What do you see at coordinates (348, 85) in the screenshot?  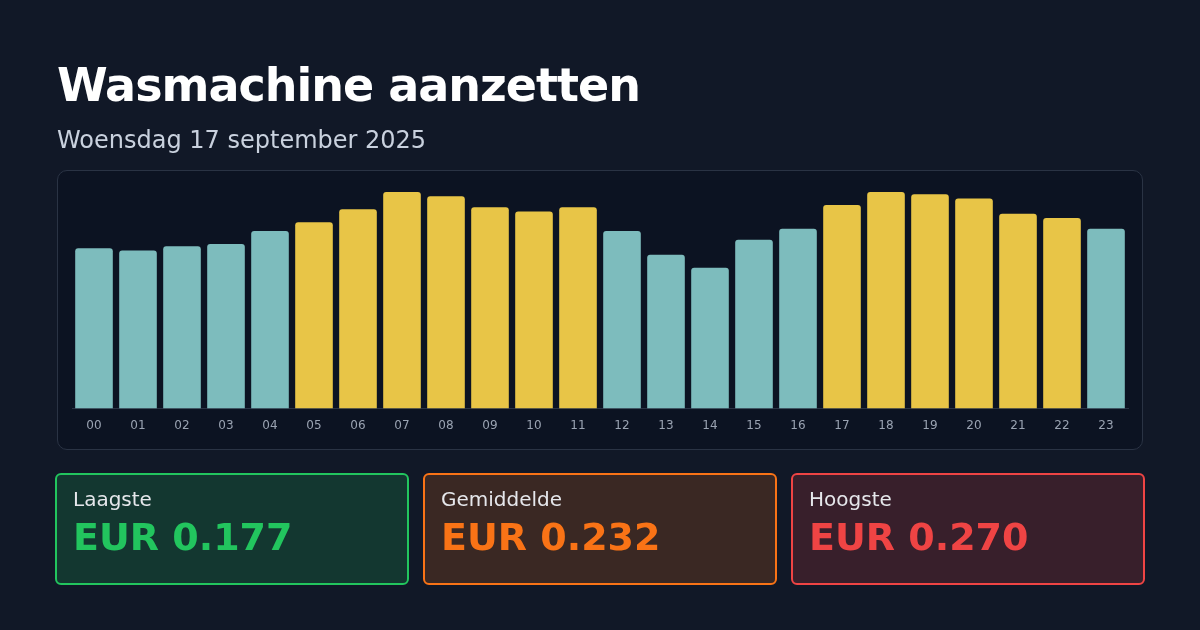 I see `chart-title: Wasmachine aanzetten` at bounding box center [348, 85].